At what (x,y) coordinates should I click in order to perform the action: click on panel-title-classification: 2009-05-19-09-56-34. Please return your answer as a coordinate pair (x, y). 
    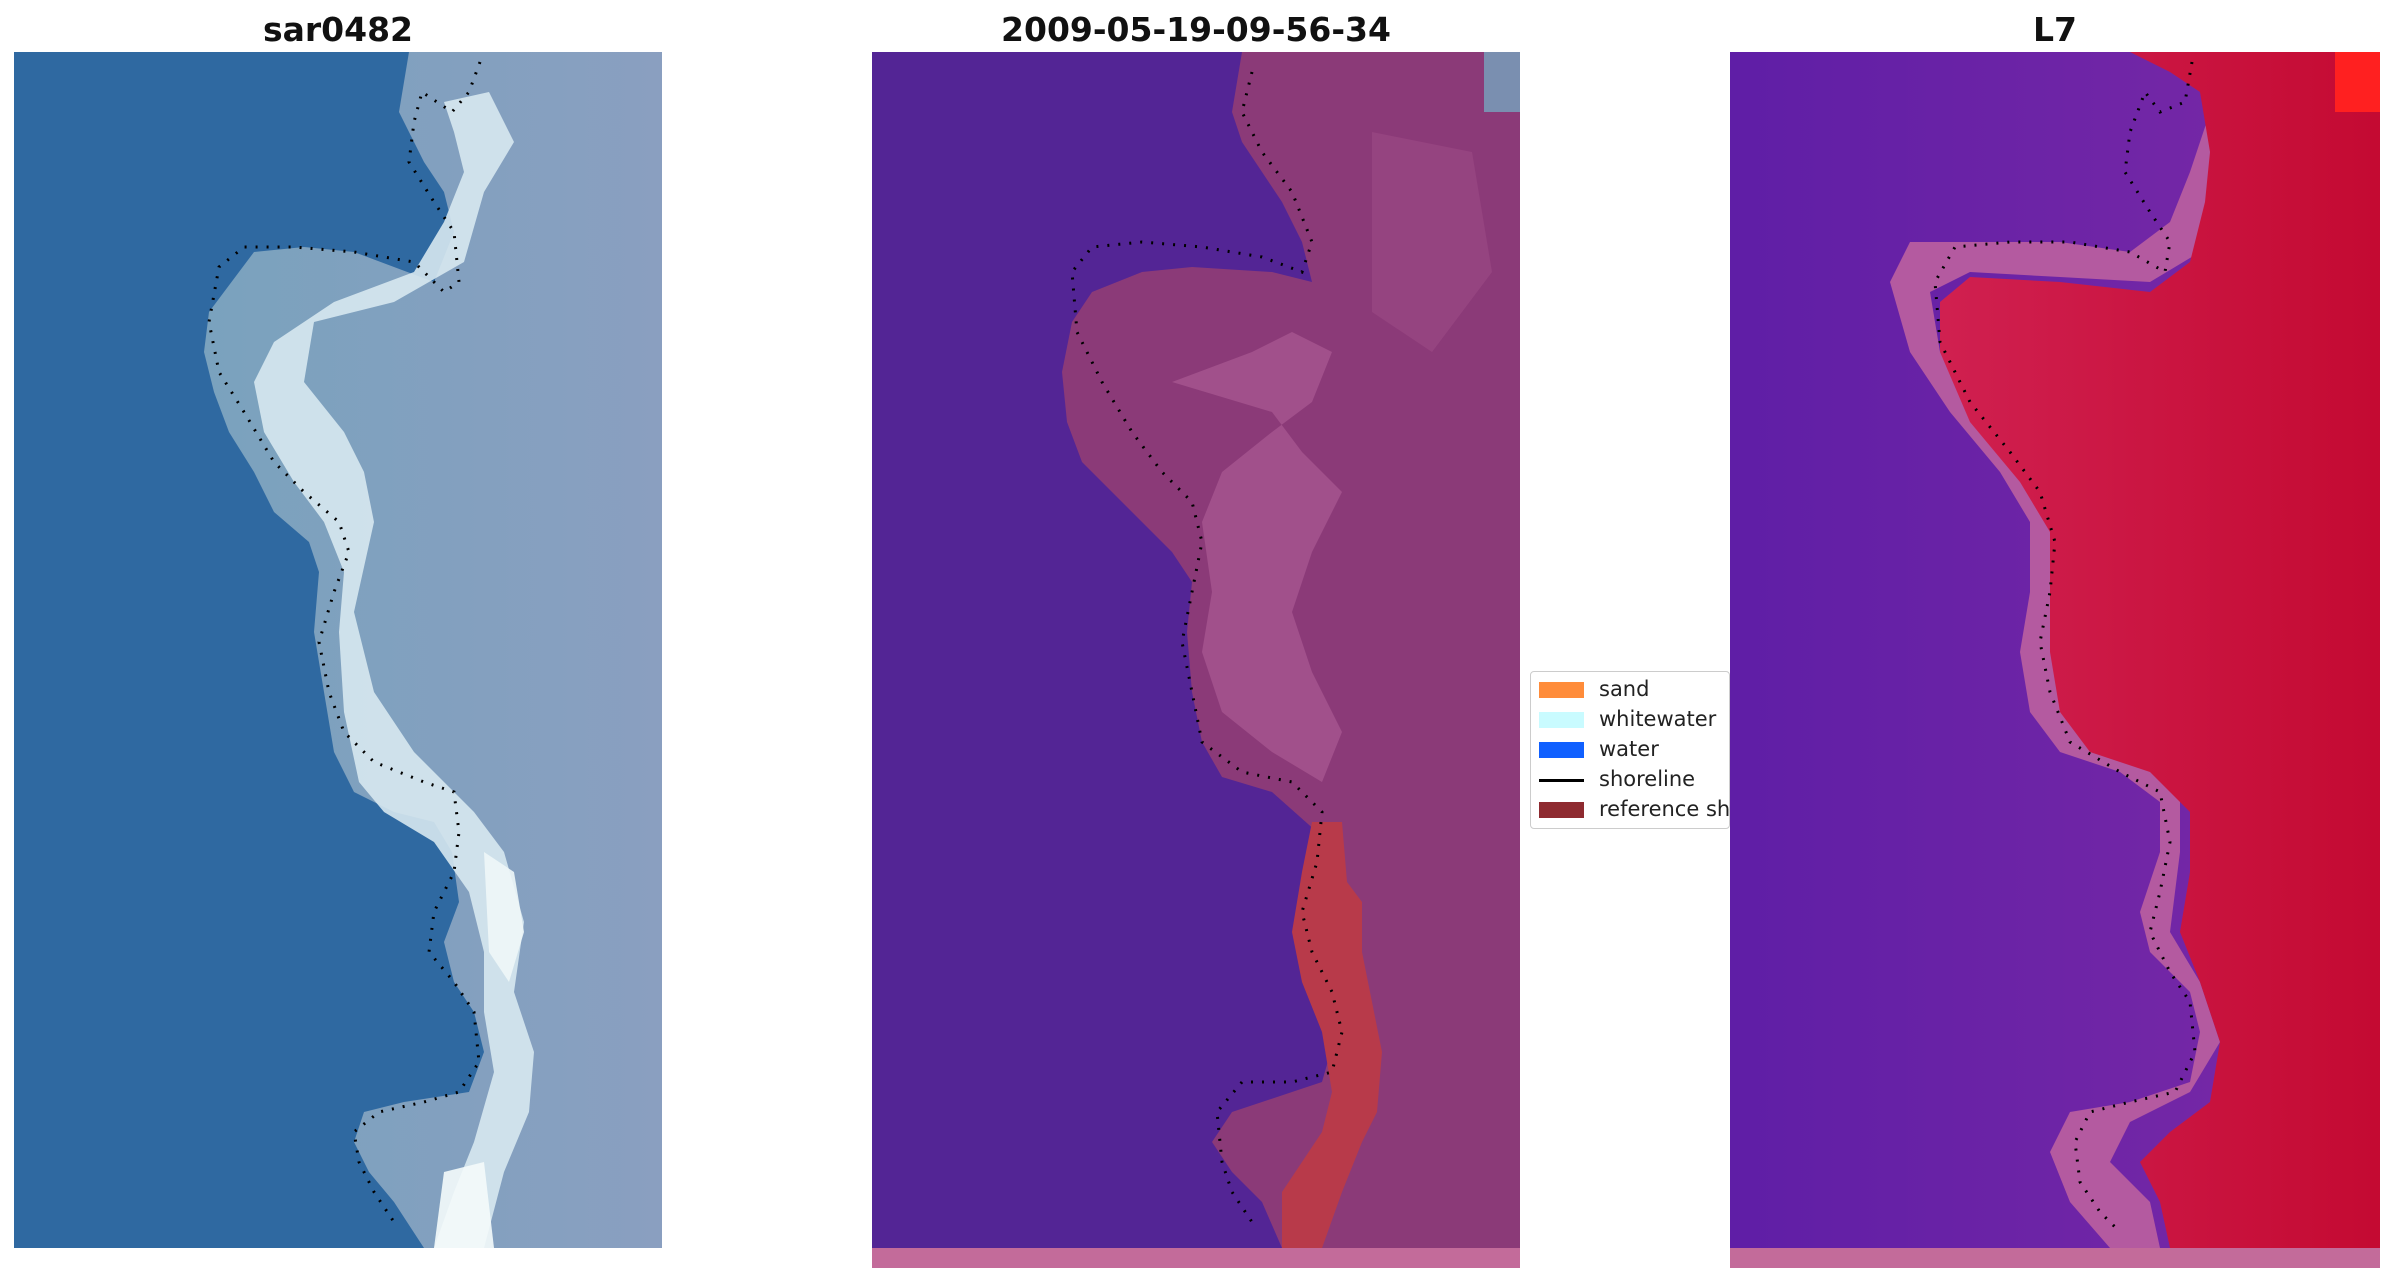
    Looking at the image, I should click on (1196, 29).